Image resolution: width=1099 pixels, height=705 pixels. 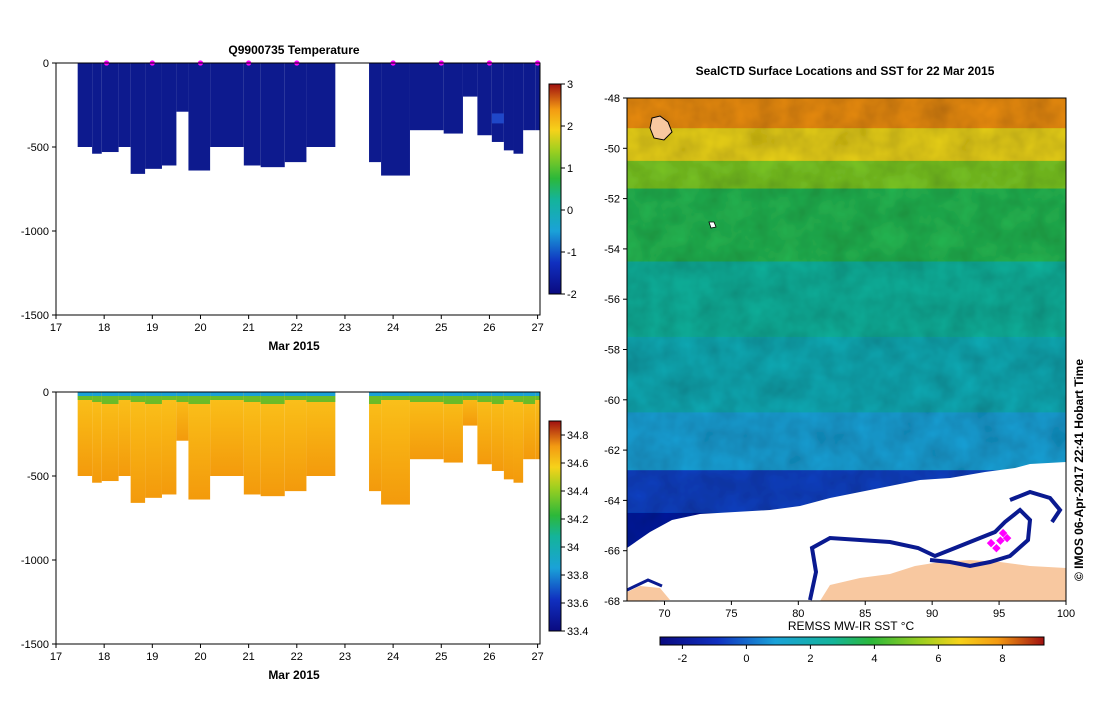 What do you see at coordinates (577, 604) in the screenshot?
I see `colorbar-tick-label: 33.6` at bounding box center [577, 604].